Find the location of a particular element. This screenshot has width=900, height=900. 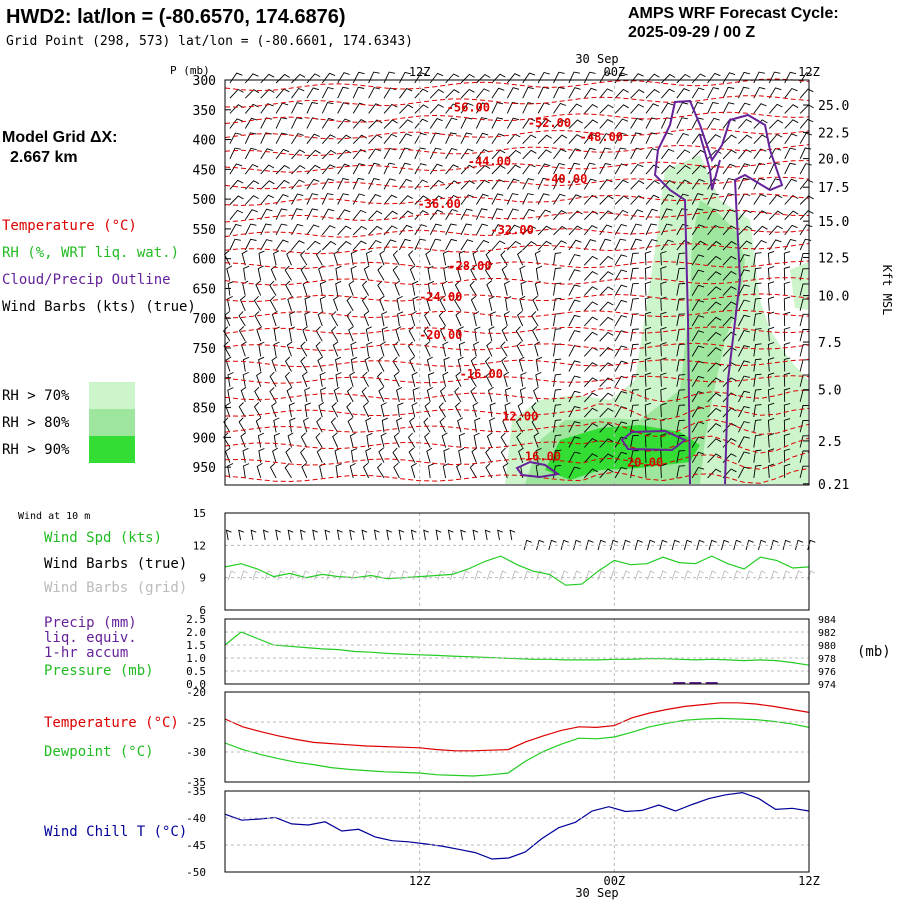

height-axis-label: Kft MSL is located at coordinates (887, 290).